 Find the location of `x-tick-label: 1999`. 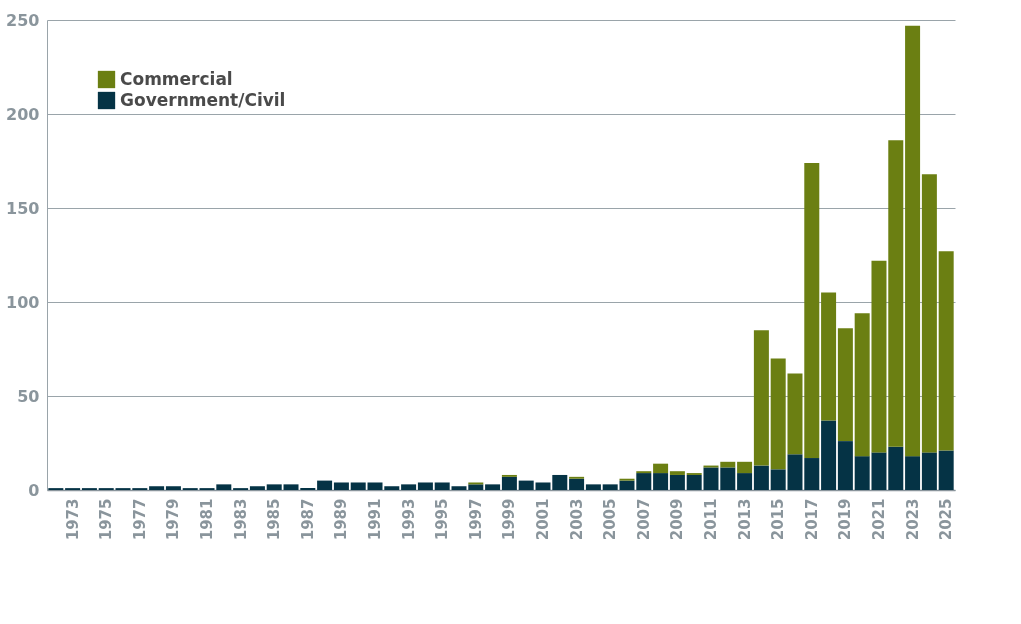

x-tick-label: 1999 is located at coordinates (509, 519).